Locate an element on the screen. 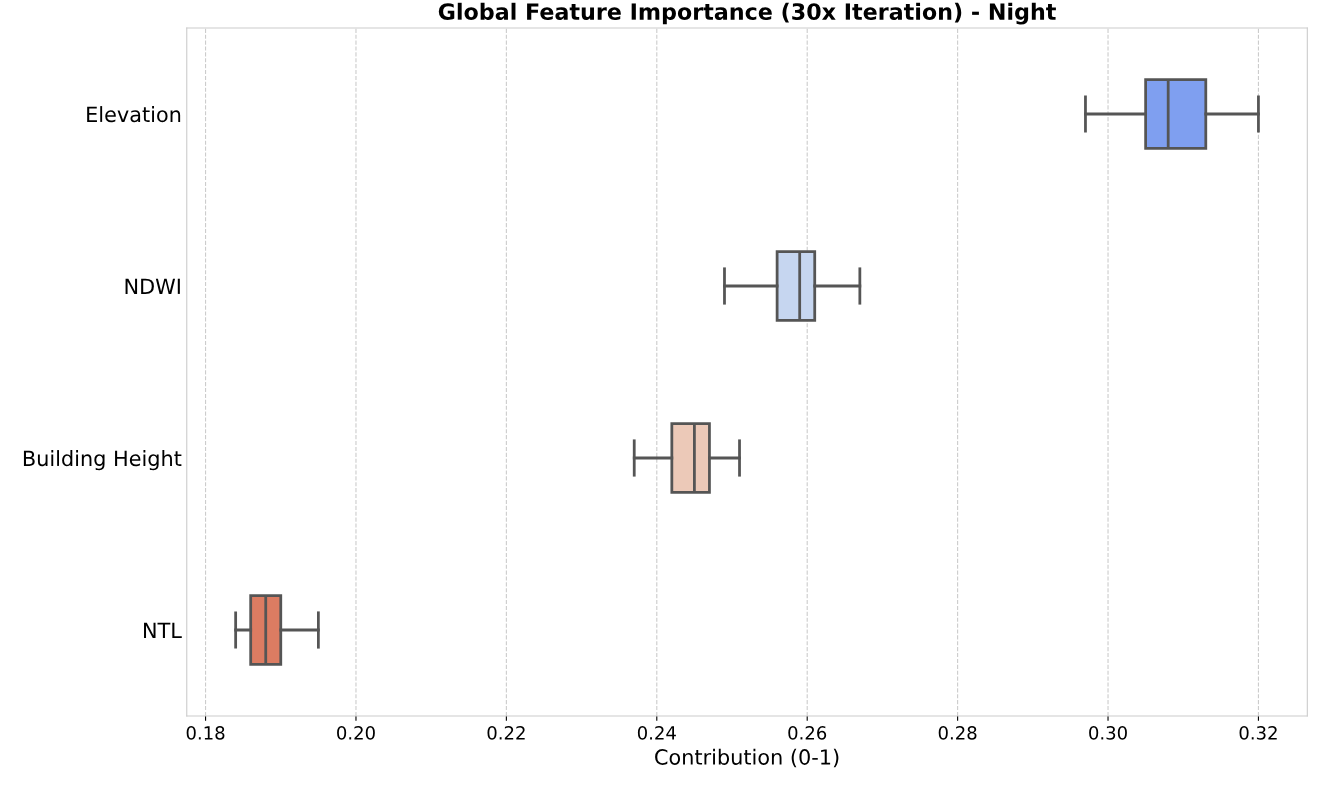 Image resolution: width=1334 pixels, height=800 pixels. y-tick-label: NDWI is located at coordinates (152, 286).